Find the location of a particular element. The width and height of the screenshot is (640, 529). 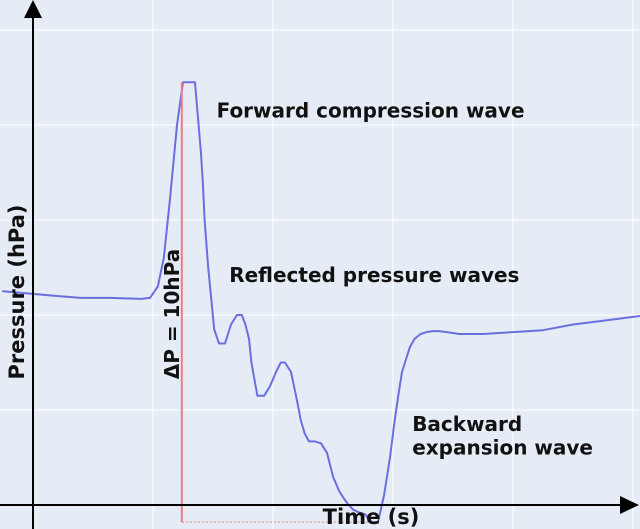

expansion-wave-label: expansion wave is located at coordinates (502, 448).